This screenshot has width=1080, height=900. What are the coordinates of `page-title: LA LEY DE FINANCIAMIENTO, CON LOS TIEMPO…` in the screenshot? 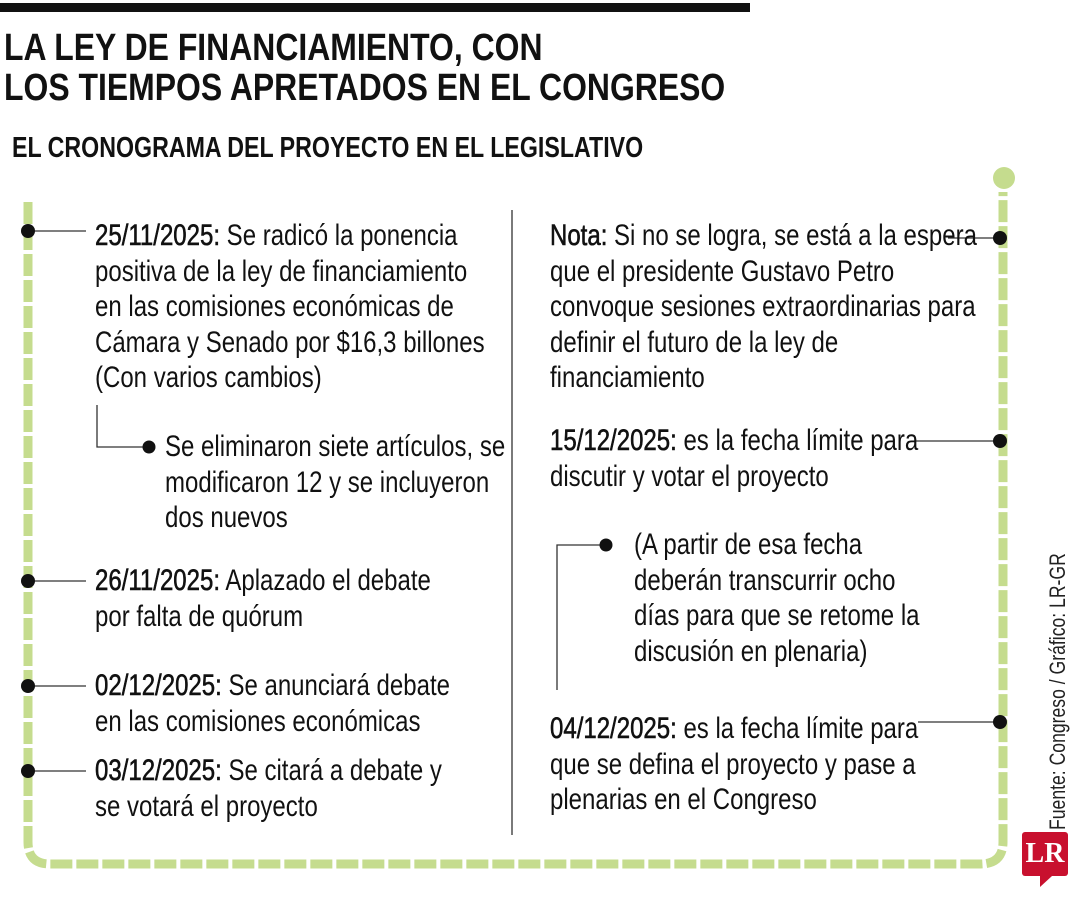 It's located at (364, 68).